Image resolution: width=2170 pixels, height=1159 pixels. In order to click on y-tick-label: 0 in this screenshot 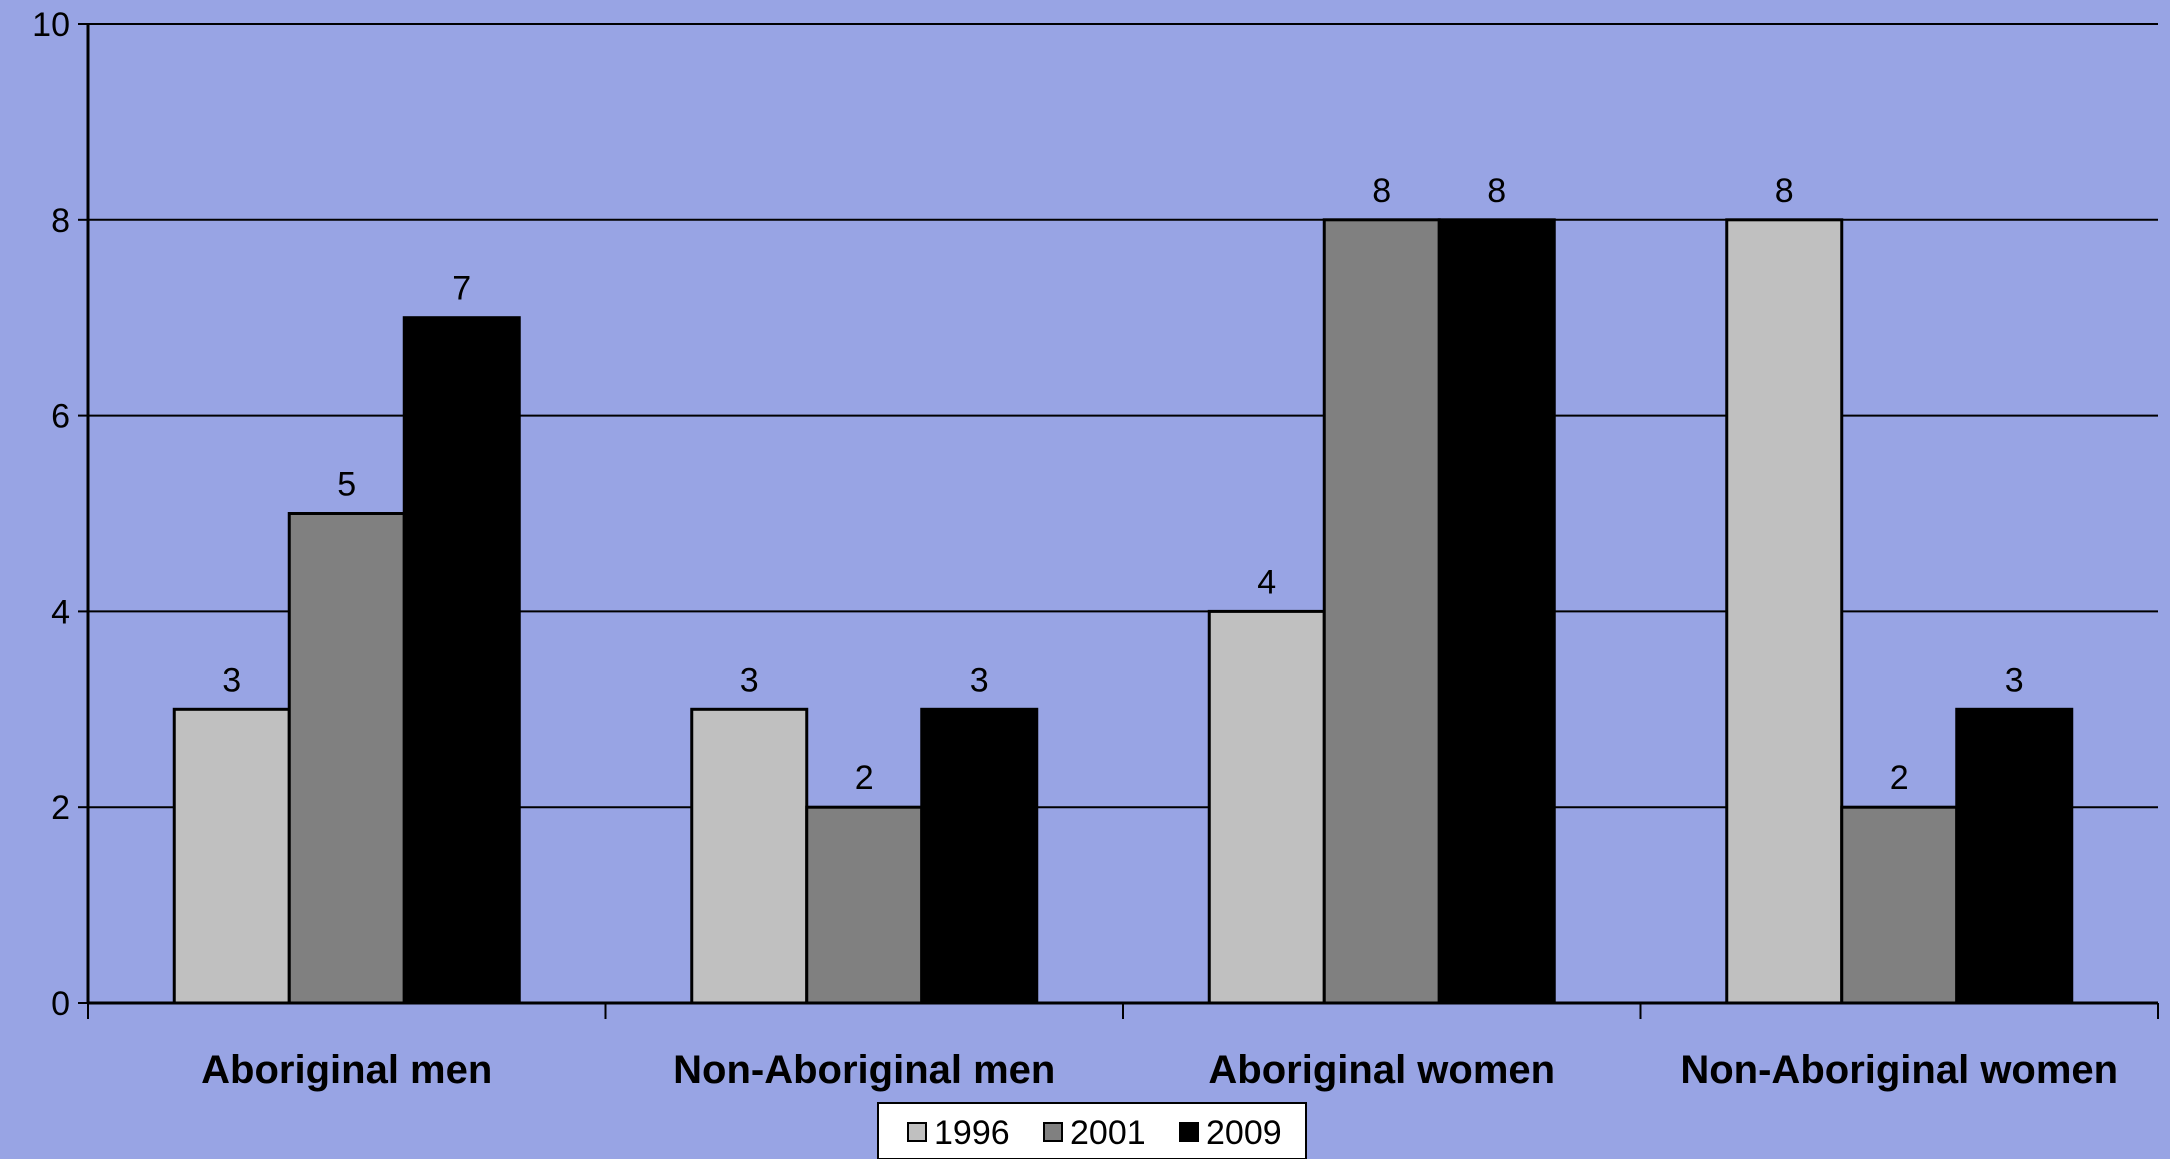, I will do `click(60, 1004)`.